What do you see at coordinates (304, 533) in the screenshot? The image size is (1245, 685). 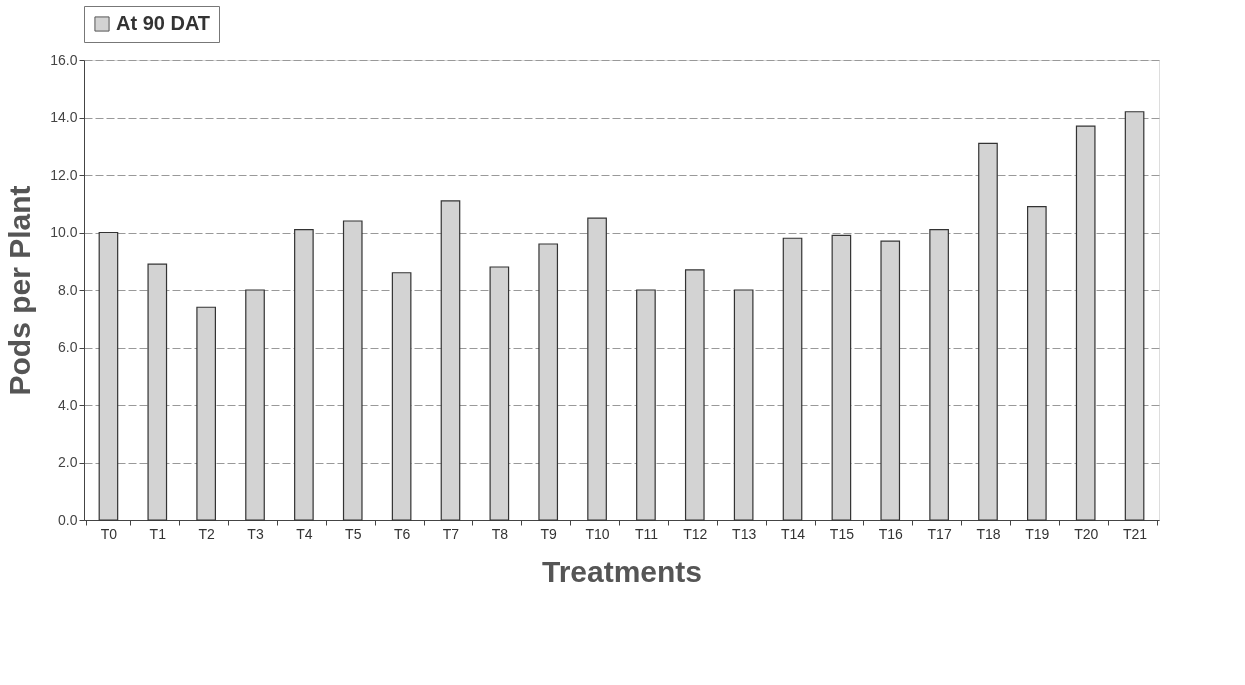 I see `x-tick-label: T4` at bounding box center [304, 533].